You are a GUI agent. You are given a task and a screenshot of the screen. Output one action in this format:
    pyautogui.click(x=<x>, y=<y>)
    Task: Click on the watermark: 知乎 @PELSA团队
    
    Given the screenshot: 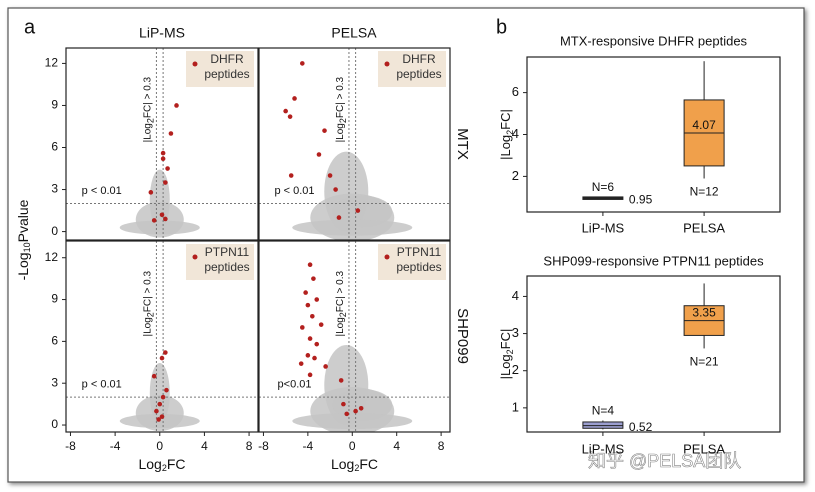 What is the action you would take?
    pyautogui.click(x=664, y=461)
    